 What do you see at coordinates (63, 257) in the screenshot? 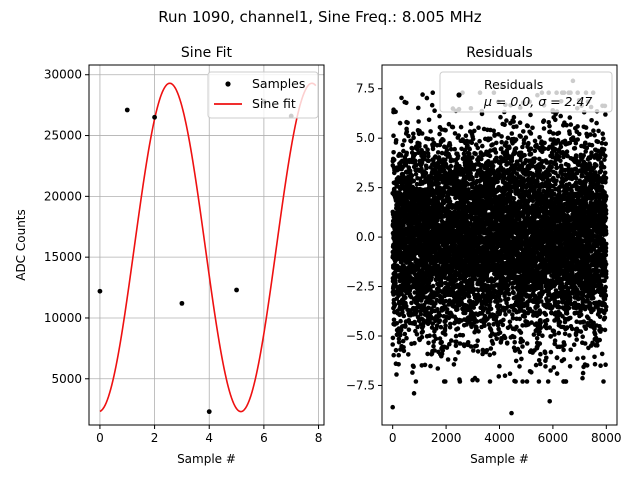
I see `y-tick-label: 15000` at bounding box center [63, 257].